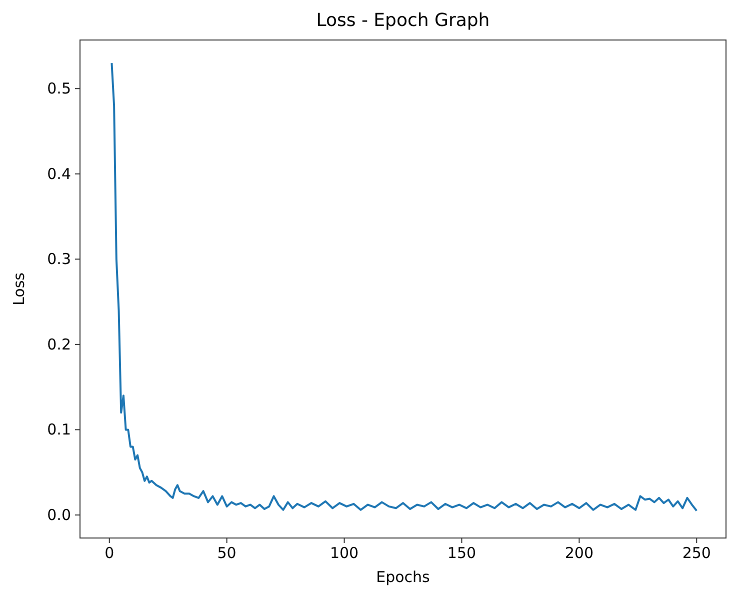 Image resolution: width=736 pixels, height=594 pixels. Describe the element at coordinates (59, 259) in the screenshot. I see `y-tick-label: 0.3` at that location.